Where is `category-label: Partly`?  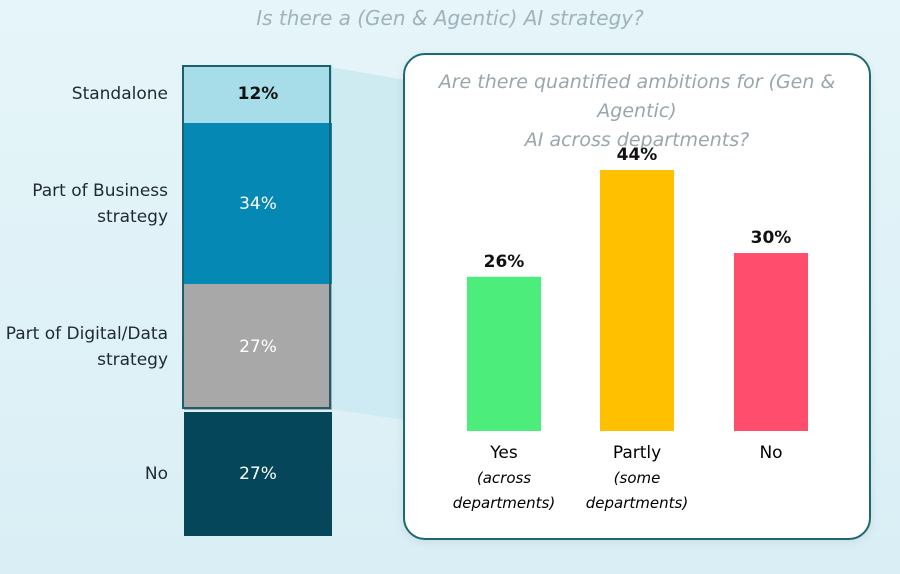 category-label: Partly is located at coordinates (637, 453).